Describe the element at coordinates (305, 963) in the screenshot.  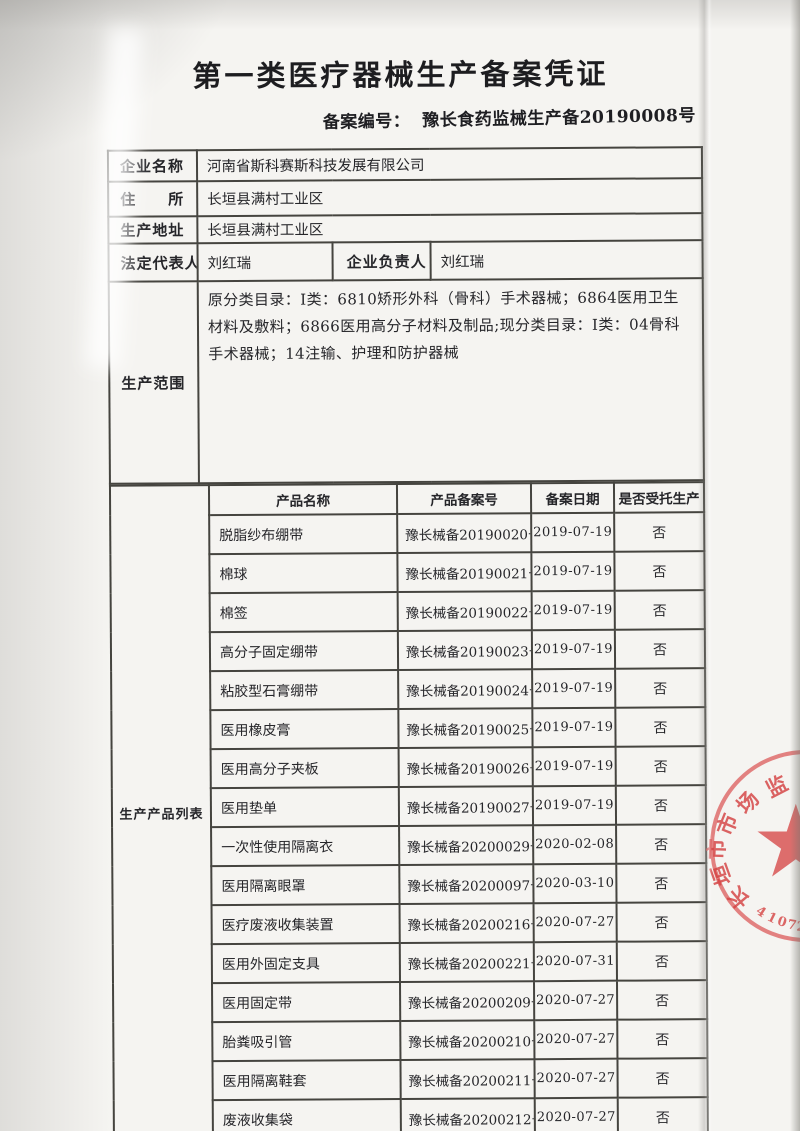
I see `product-name-cell: 医用外固定支具` at that location.